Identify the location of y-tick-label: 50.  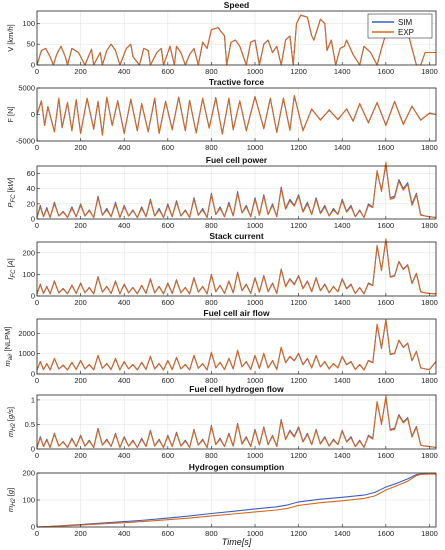
(31, 44).